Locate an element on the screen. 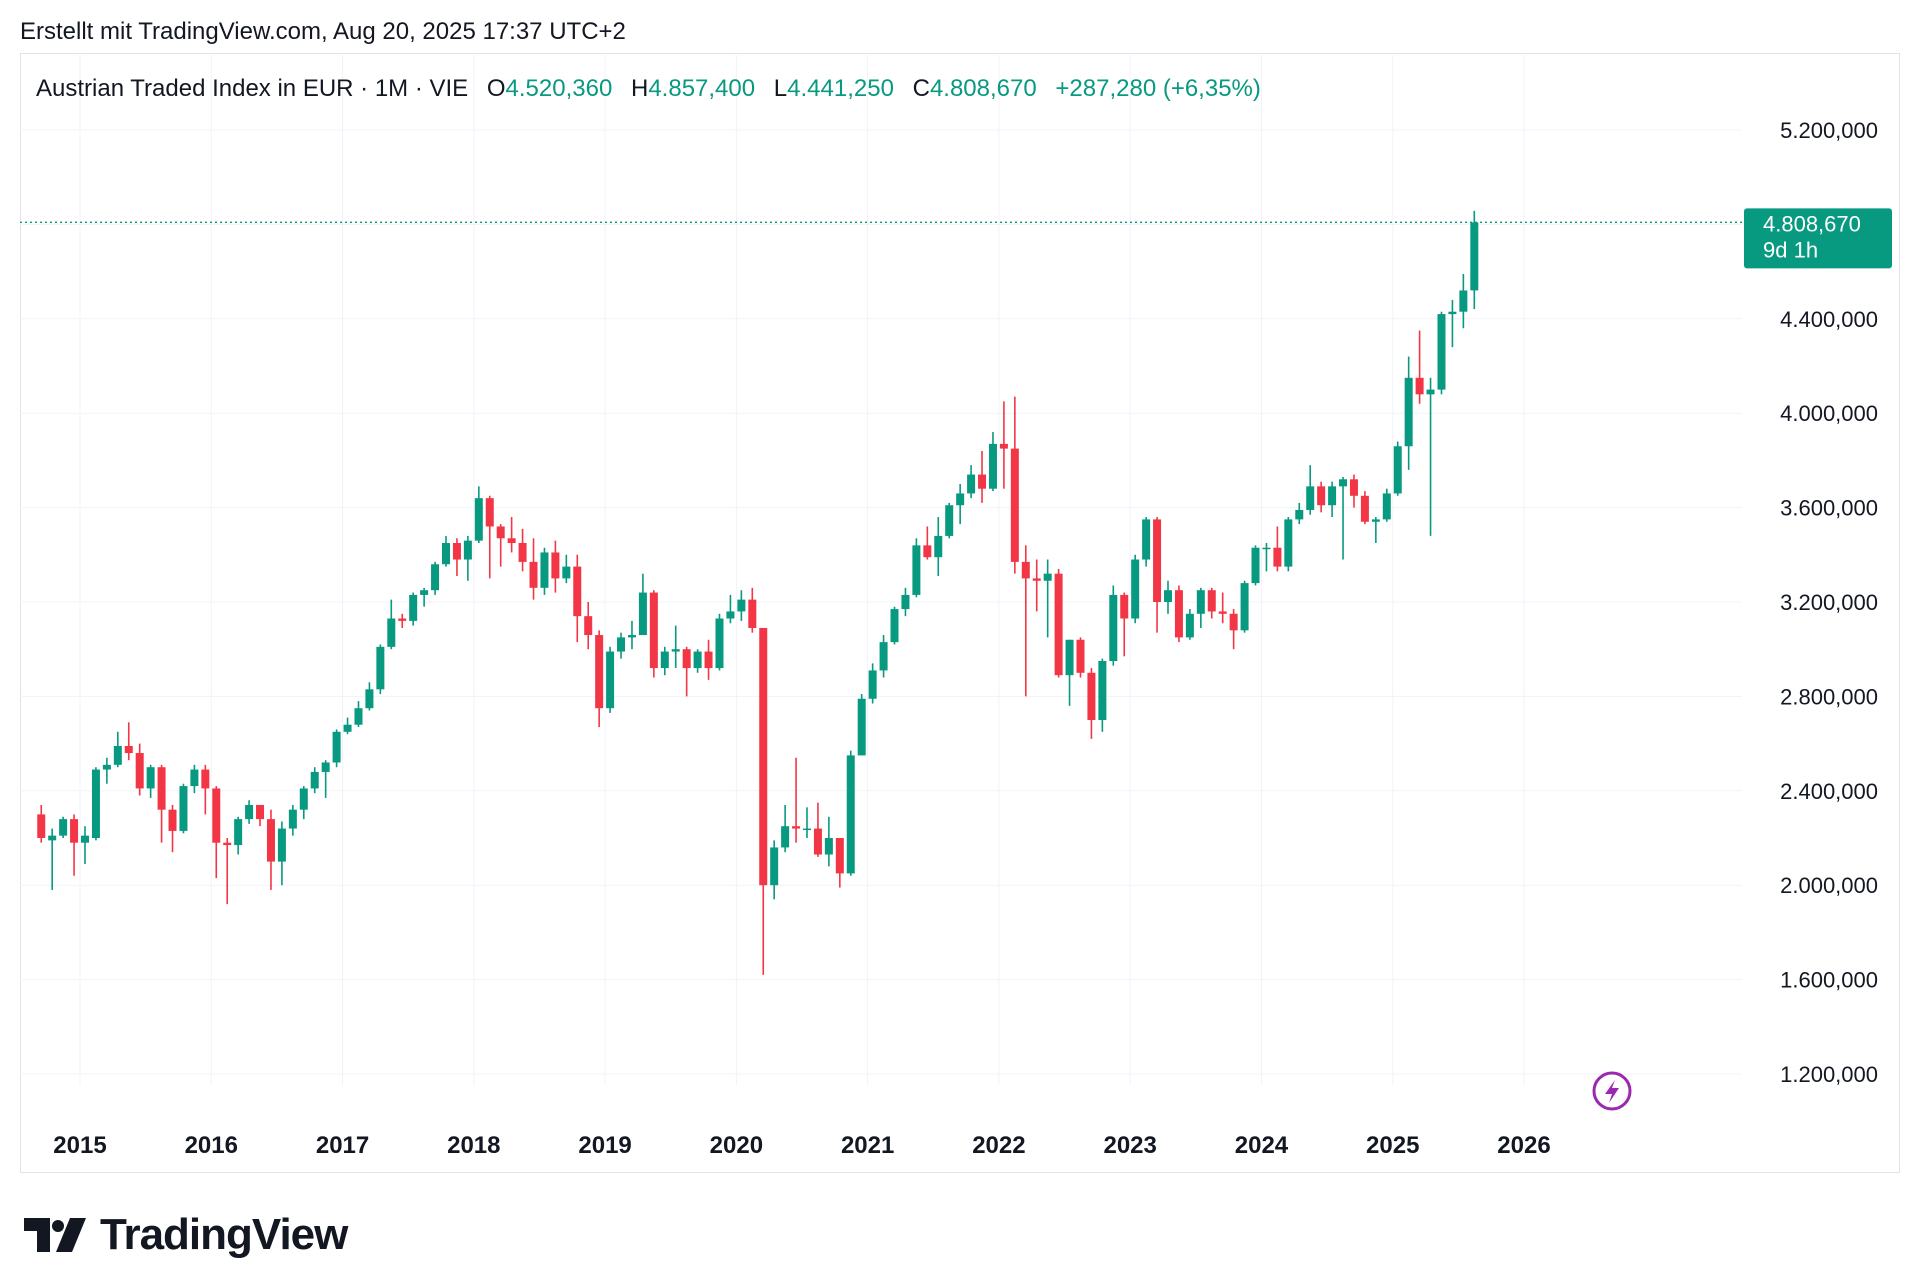 Image resolution: width=1910 pixels, height=1286 pixels. legend-close-value: 4.808,670 is located at coordinates (983, 88).